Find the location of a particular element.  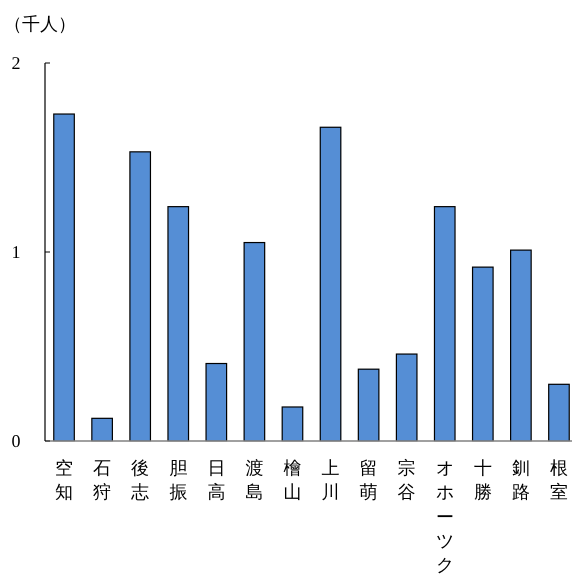

xtick-label: 空知 is located at coordinates (64, 480).